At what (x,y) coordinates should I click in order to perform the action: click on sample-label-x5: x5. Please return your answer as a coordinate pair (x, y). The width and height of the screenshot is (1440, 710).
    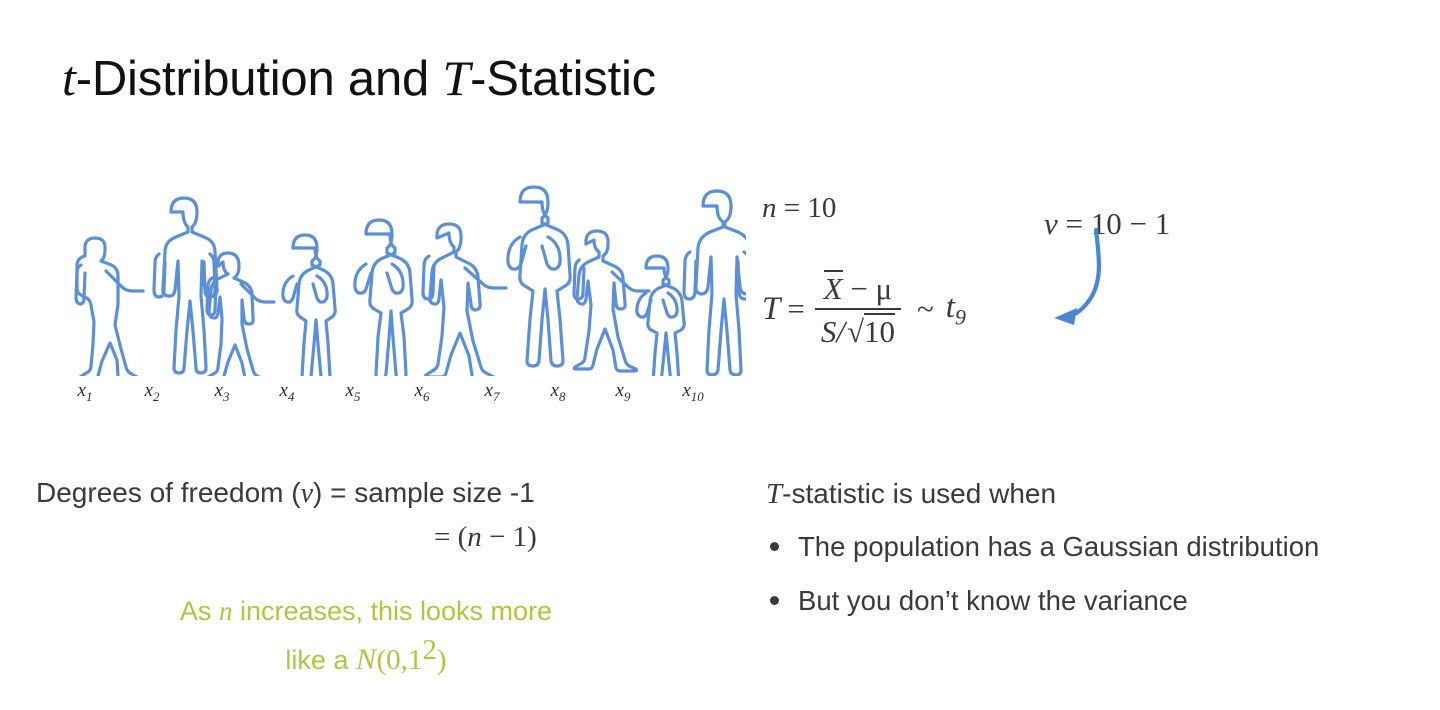
    Looking at the image, I should click on (353, 392).